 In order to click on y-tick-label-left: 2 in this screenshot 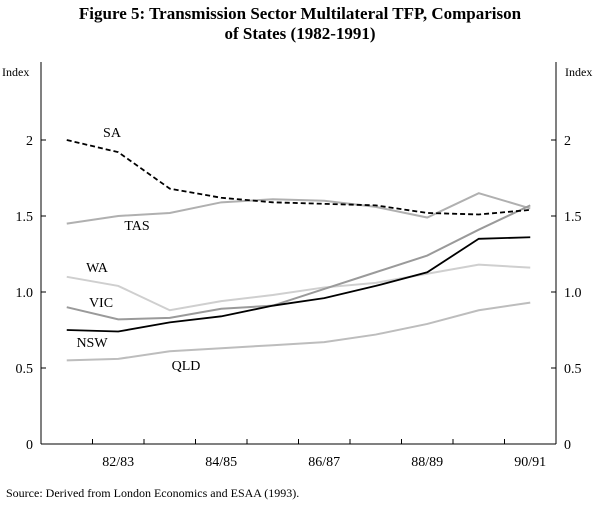, I will do `click(29, 141)`.